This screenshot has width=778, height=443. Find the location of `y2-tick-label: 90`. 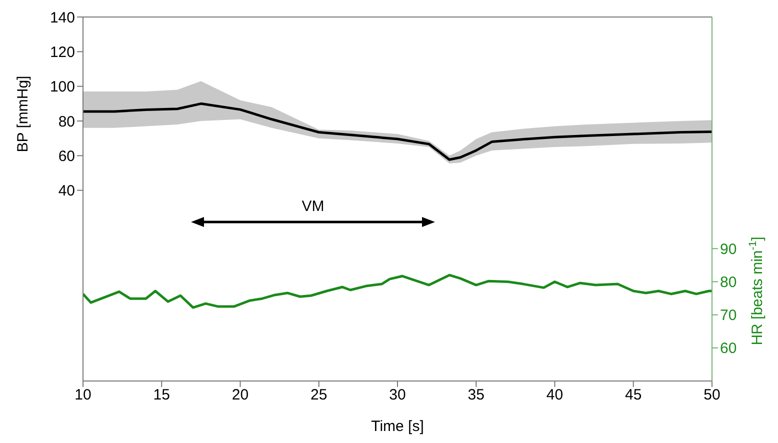

y2-tick-label: 90 is located at coordinates (728, 249).